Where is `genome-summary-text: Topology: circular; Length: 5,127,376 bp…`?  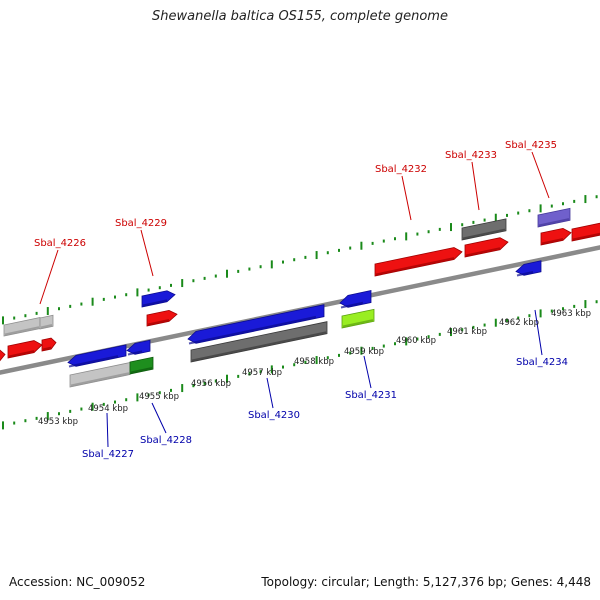
genome-summary-text: Topology: circular; Length: 5,127,376 bp… is located at coordinates (426, 582).